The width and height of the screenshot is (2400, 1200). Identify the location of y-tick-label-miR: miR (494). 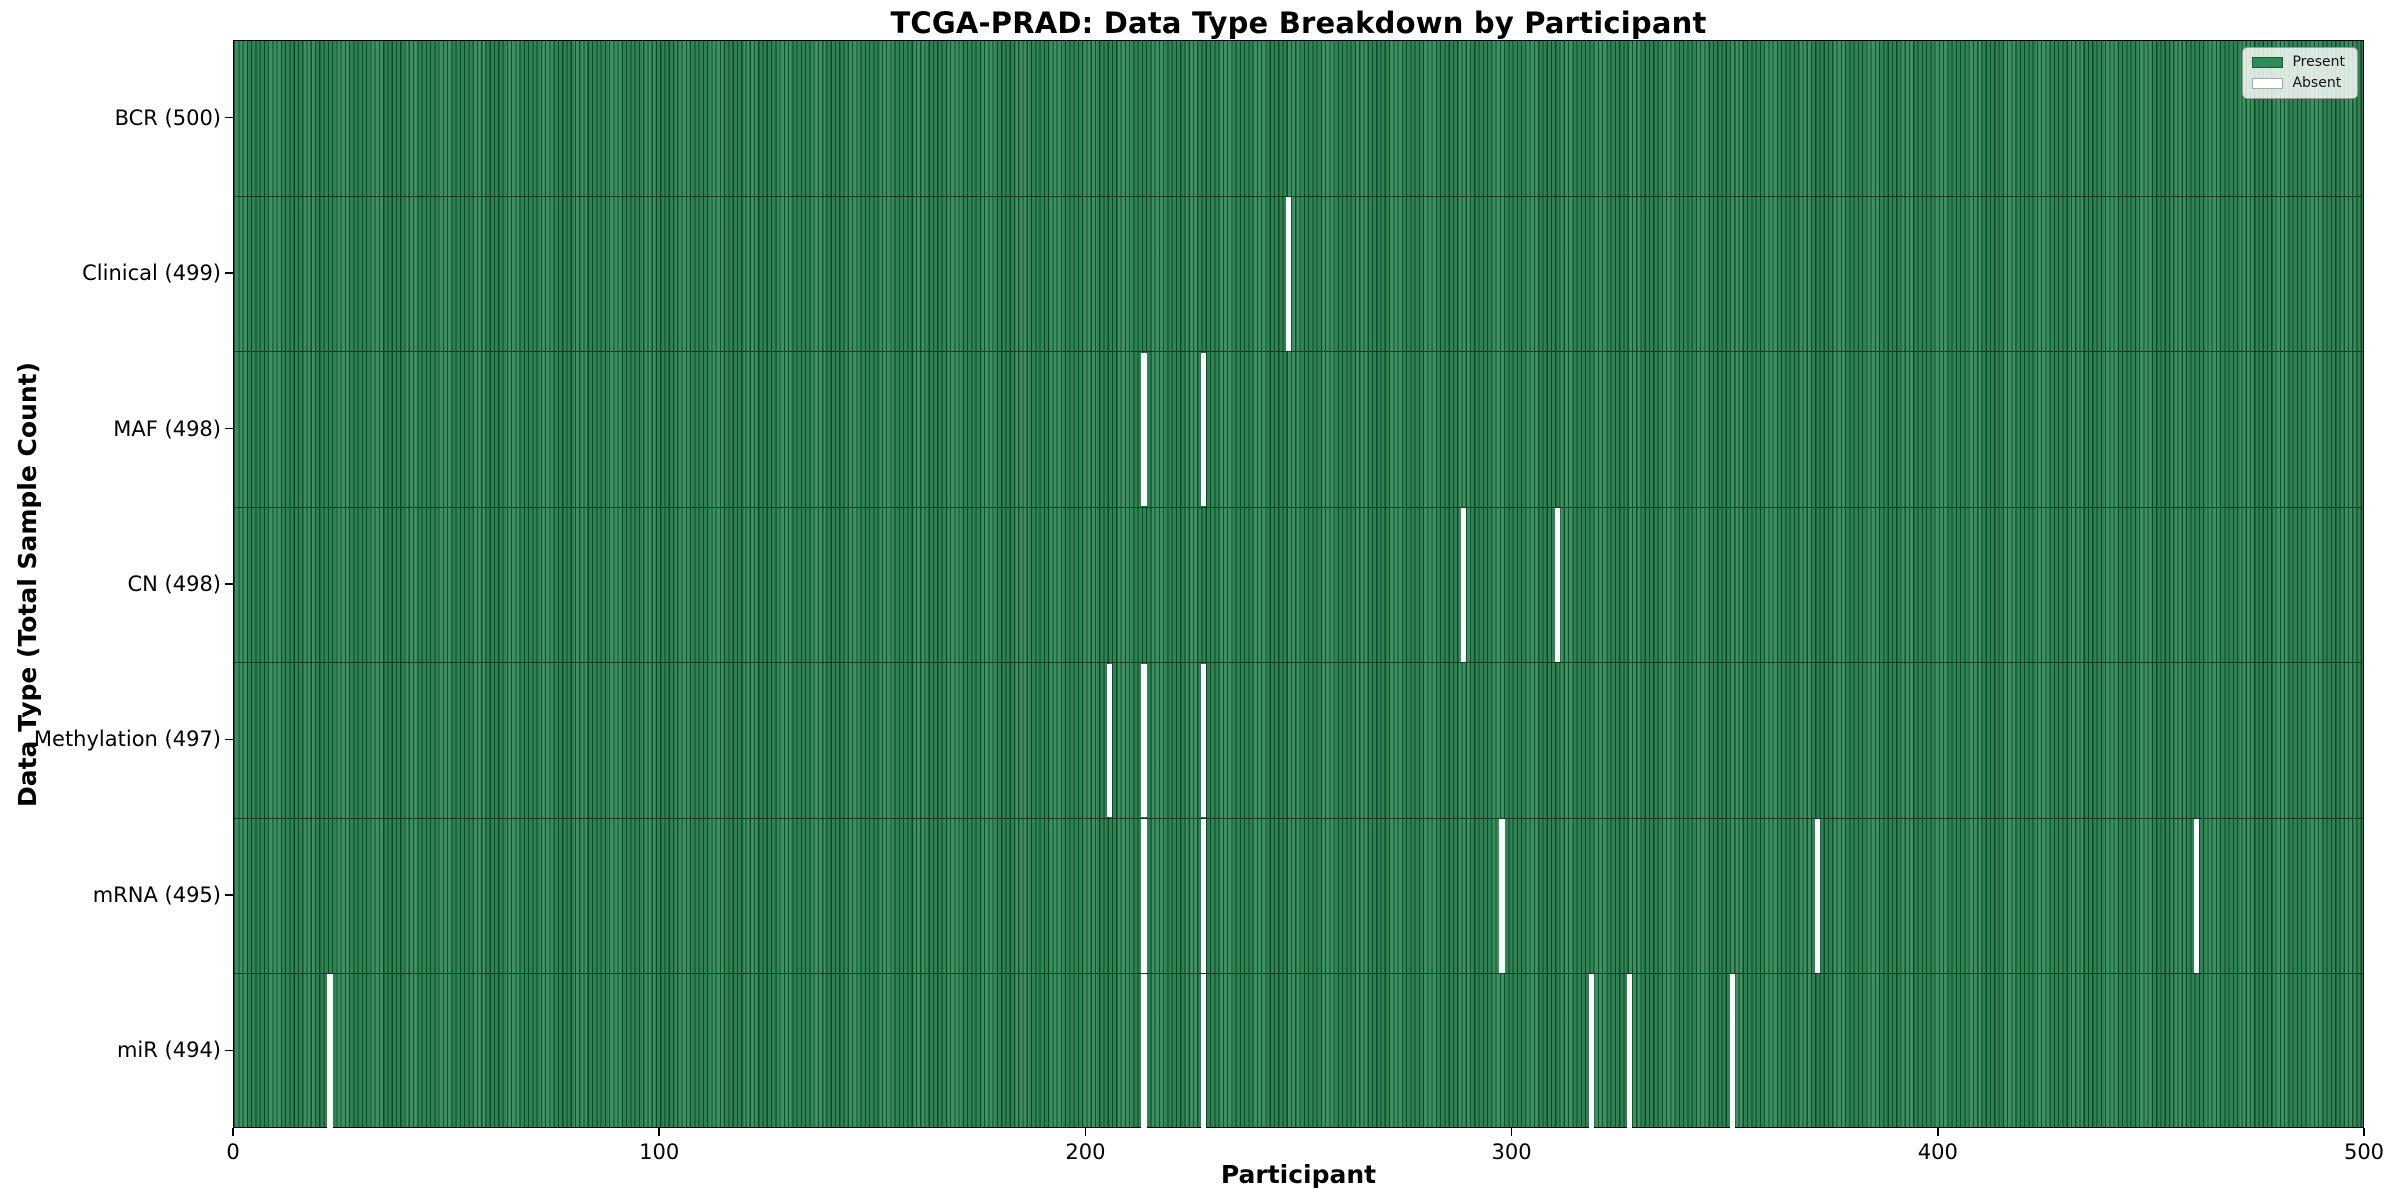
(168, 1050).